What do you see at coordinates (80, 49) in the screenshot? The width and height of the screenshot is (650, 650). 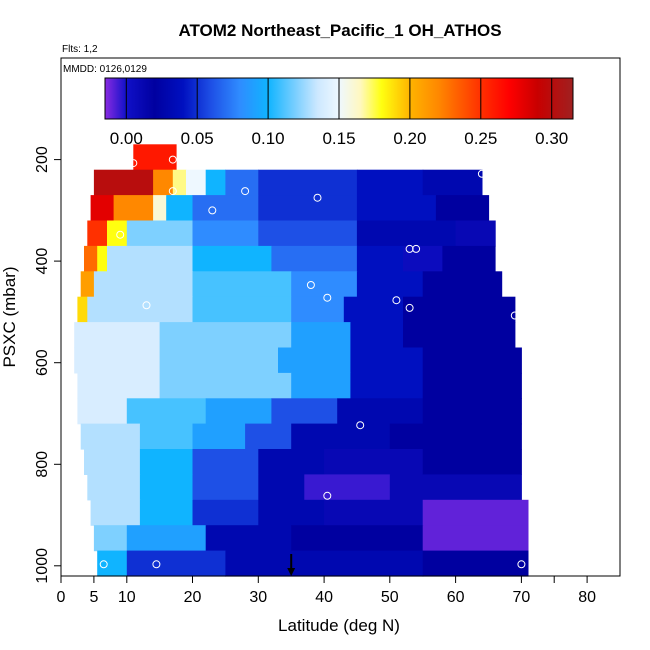 I see `flights-label: Flts: 1,2` at bounding box center [80, 49].